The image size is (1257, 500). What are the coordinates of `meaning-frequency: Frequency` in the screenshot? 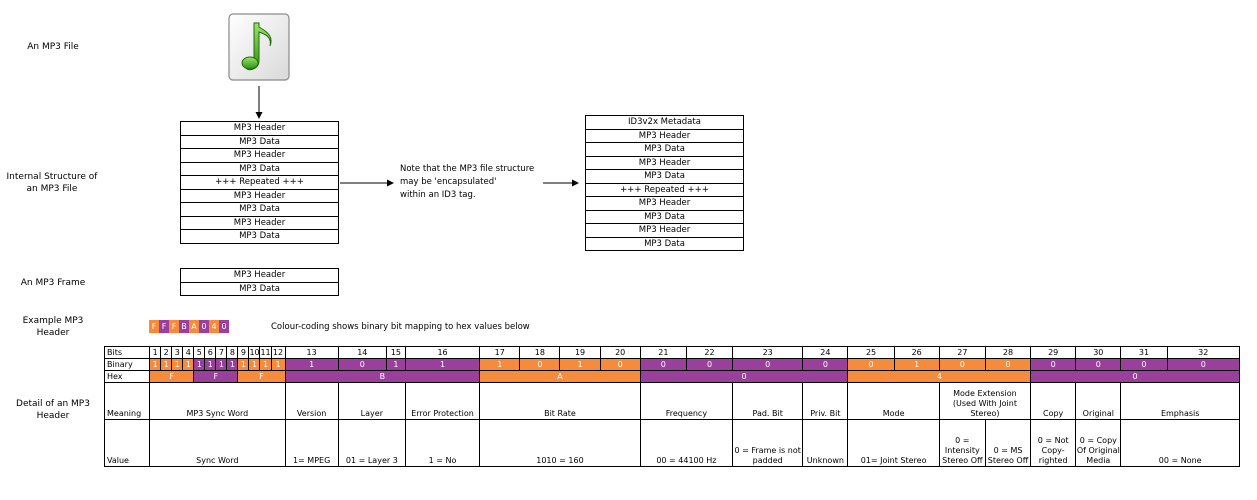 It's located at (686, 401).